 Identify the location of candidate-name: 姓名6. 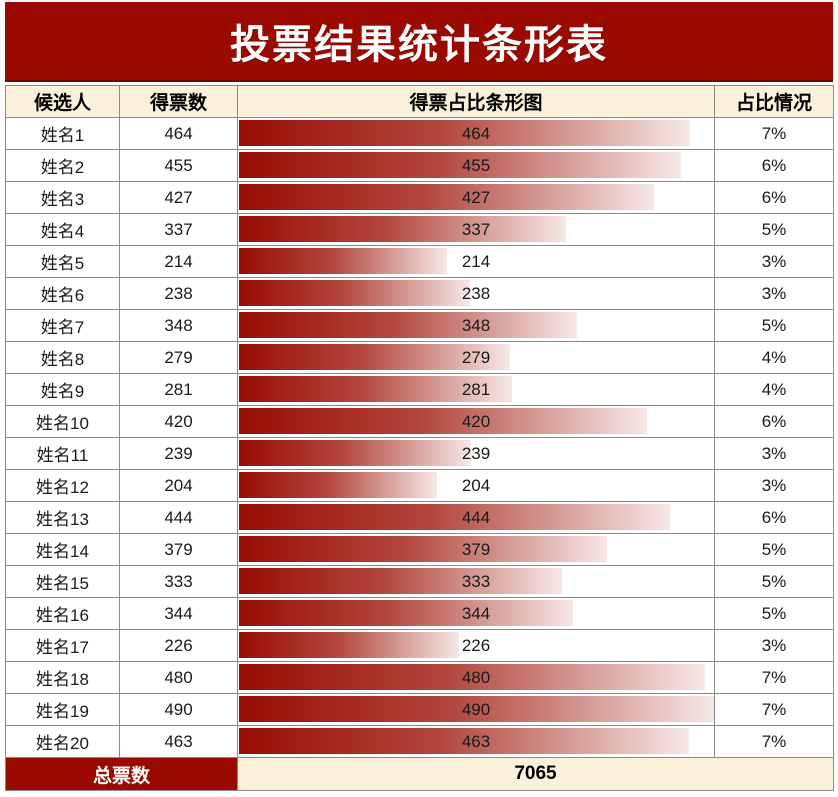
(62, 293).